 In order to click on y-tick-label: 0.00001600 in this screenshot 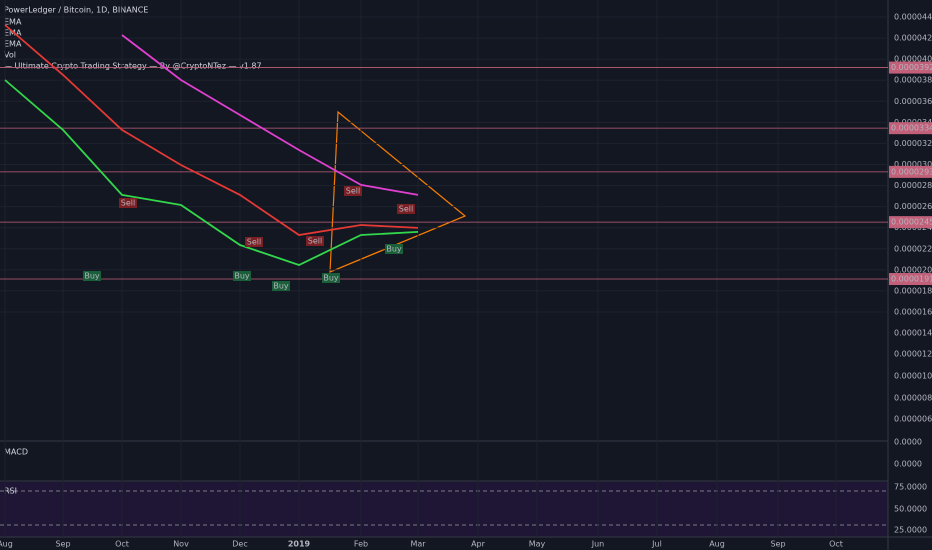, I will do `click(913, 312)`.